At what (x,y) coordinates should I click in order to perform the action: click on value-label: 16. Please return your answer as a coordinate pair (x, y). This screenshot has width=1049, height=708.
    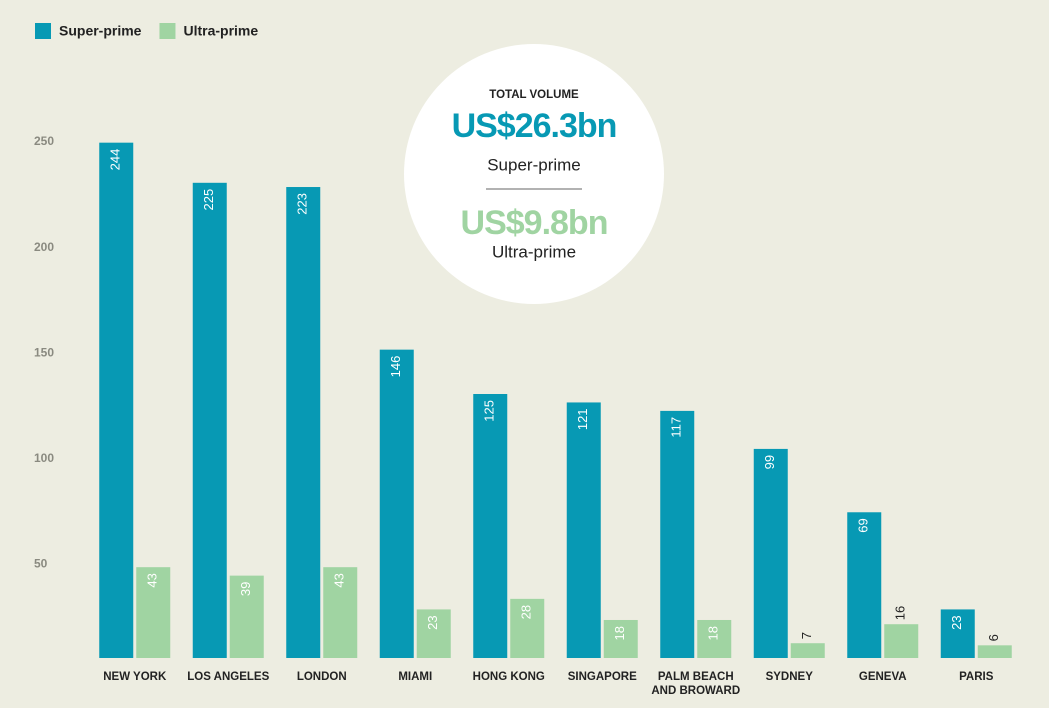
    Looking at the image, I should click on (900, 613).